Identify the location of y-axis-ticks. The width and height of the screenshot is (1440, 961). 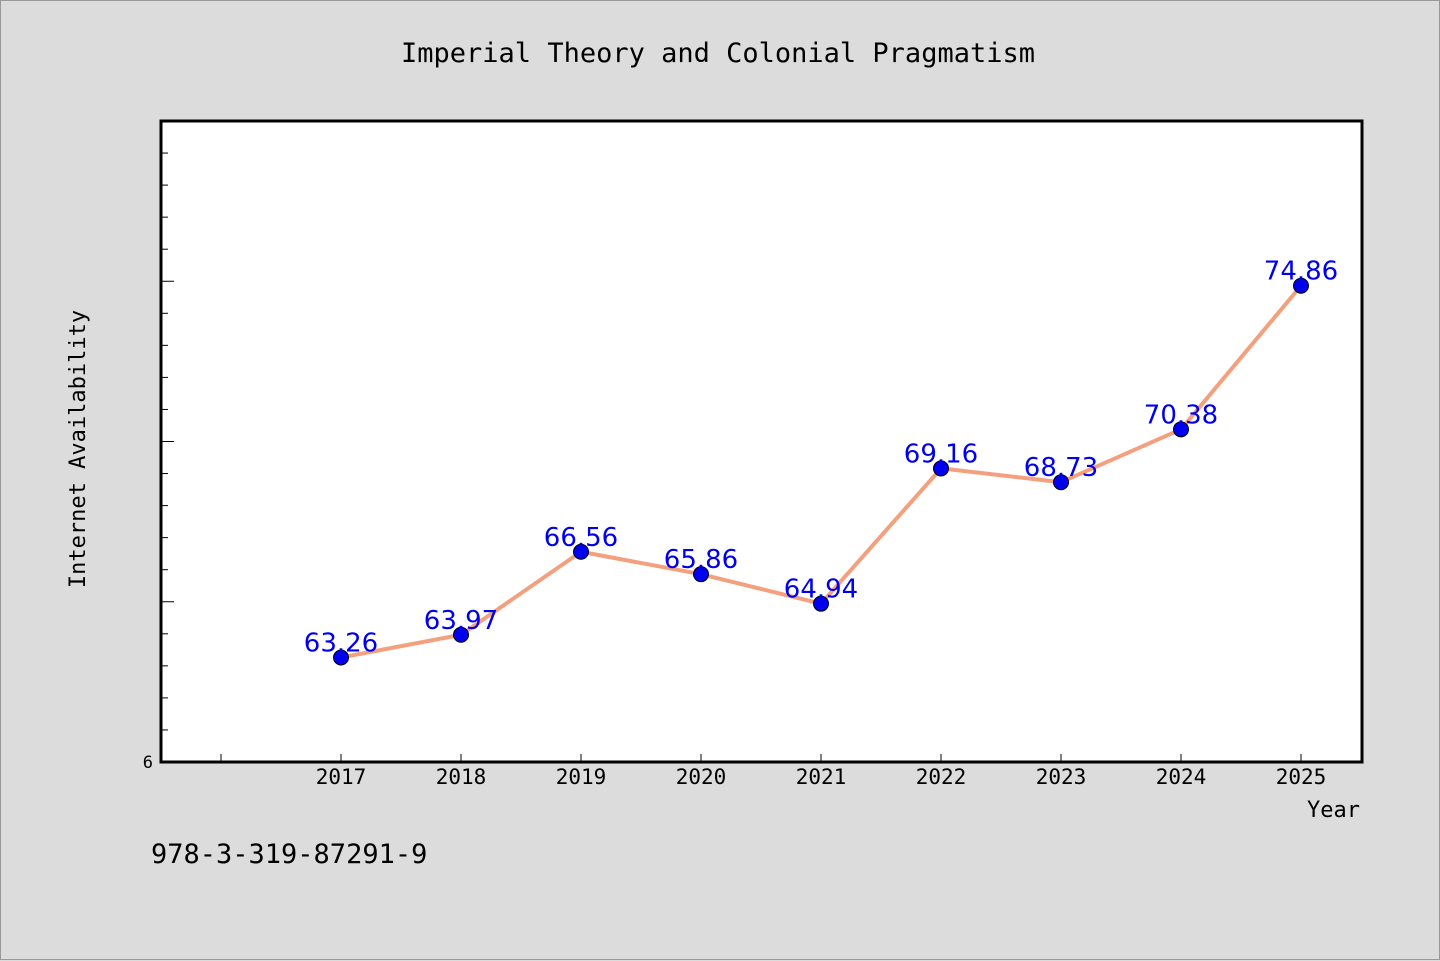
(167, 441).